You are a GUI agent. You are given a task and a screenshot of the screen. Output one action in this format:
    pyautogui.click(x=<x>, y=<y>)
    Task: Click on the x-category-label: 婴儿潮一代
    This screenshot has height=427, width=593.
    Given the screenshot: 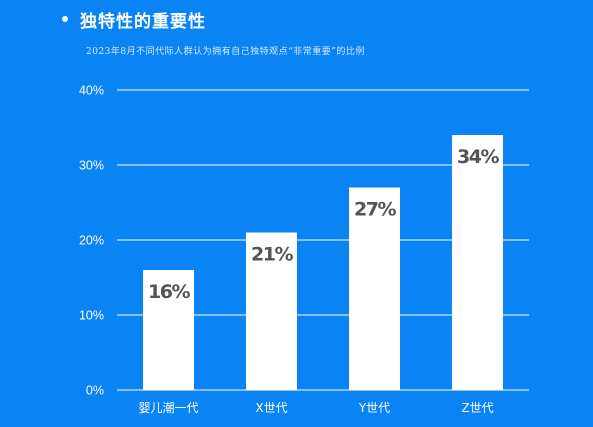 What is the action you would take?
    pyautogui.click(x=168, y=407)
    